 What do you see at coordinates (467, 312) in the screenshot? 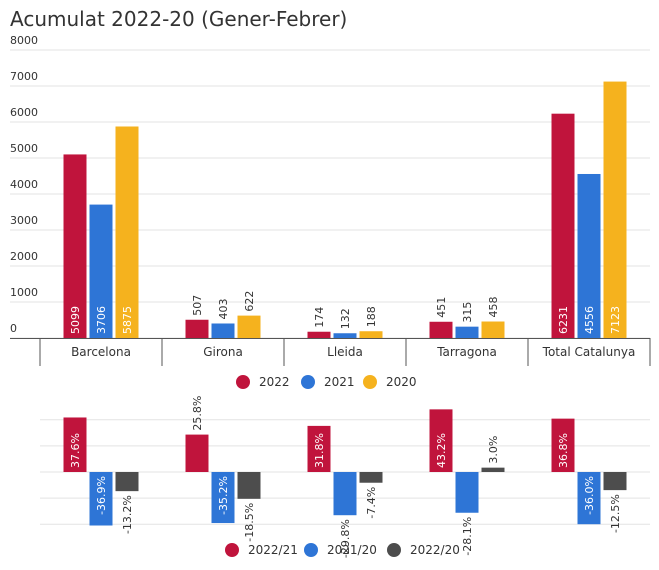
I see `data-label: 315` at bounding box center [467, 312].